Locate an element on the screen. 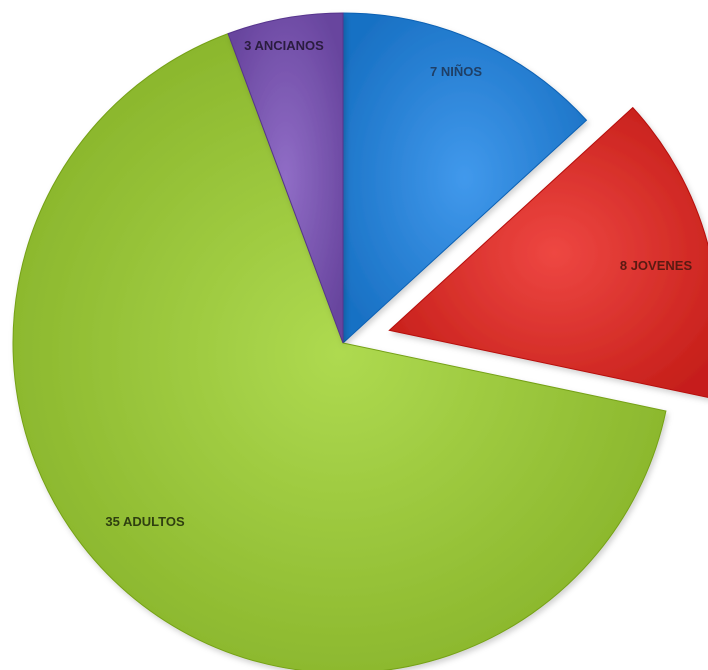 Image resolution: width=708 pixels, height=670 pixels. pie-slice-ancianos is located at coordinates (285, 178).